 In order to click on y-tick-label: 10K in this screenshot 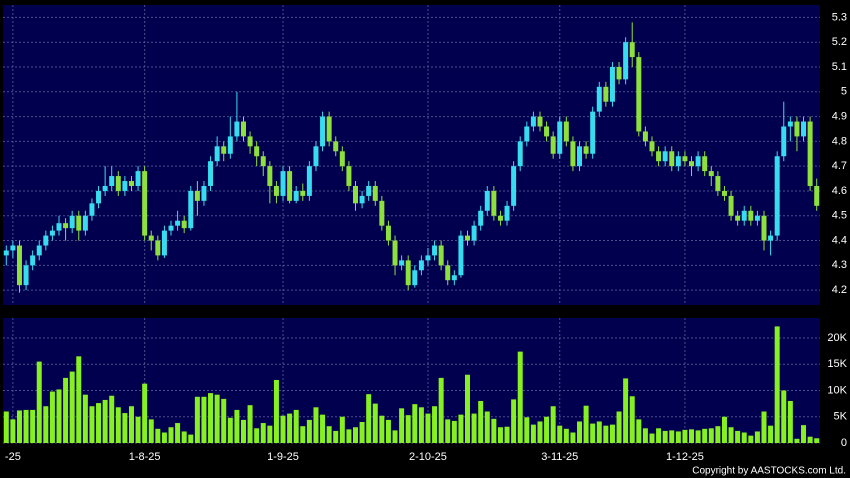, I will do `click(837, 390)`.